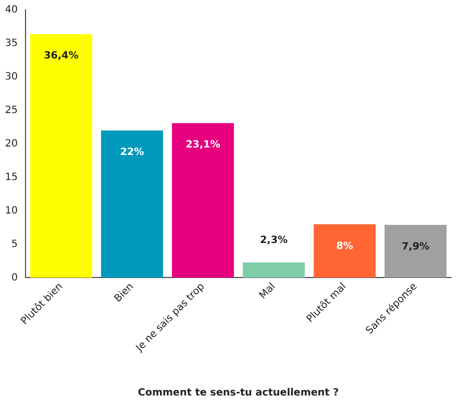 The image size is (456, 403). I want to click on data-label: 23,1%, so click(203, 145).